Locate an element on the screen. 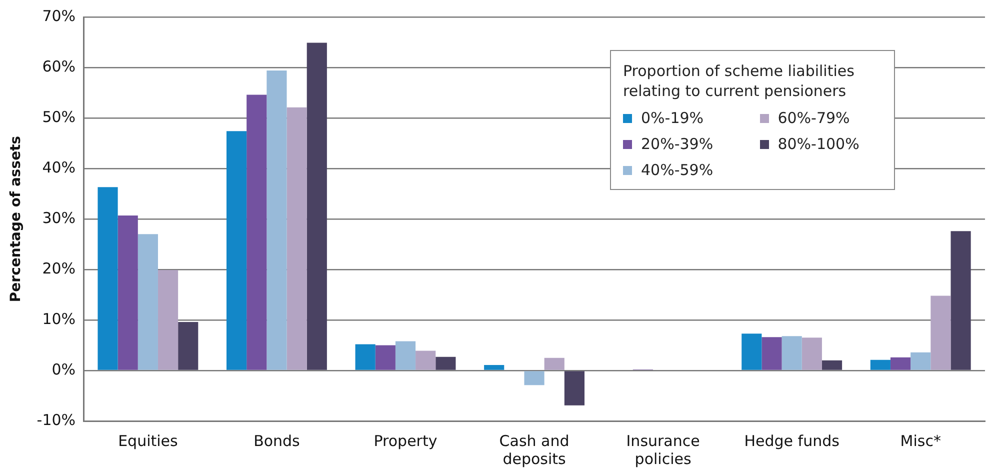  y-axis-title: Percentage of assets is located at coordinates (16, 219).